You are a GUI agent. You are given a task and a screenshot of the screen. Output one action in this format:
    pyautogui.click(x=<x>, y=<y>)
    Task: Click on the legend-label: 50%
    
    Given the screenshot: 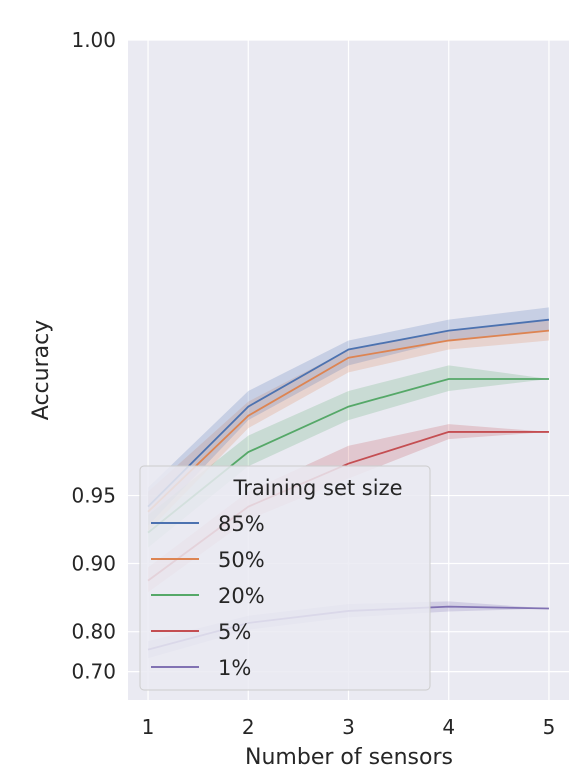 What is the action you would take?
    pyautogui.click(x=241, y=560)
    